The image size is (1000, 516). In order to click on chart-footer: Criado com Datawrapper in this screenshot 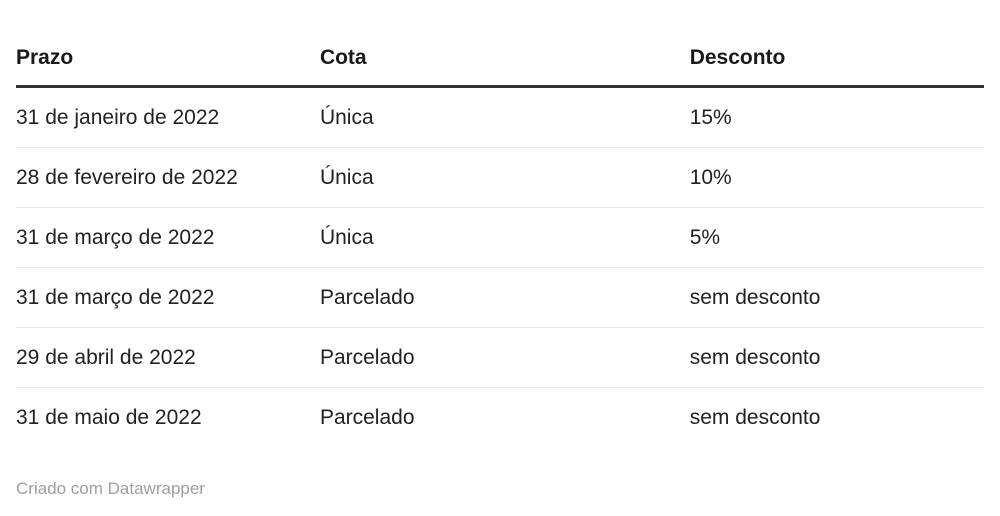, I will do `click(500, 489)`.